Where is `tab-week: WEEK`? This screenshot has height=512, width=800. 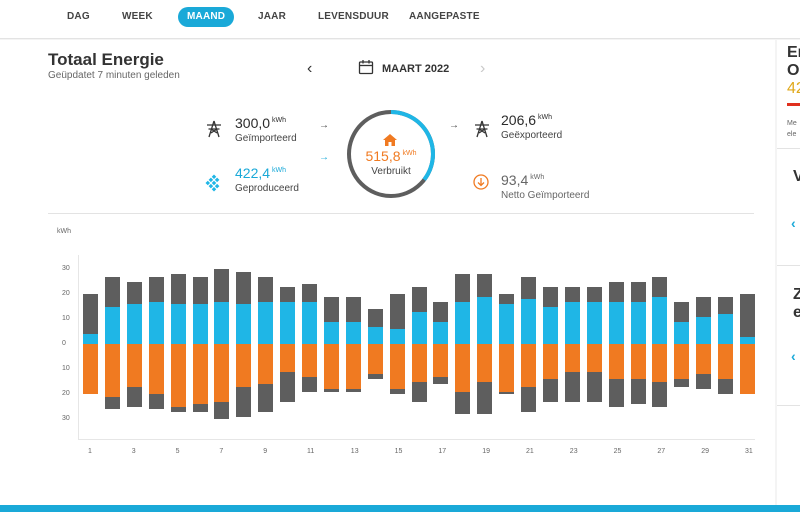
tab-week: WEEK is located at coordinates (137, 16).